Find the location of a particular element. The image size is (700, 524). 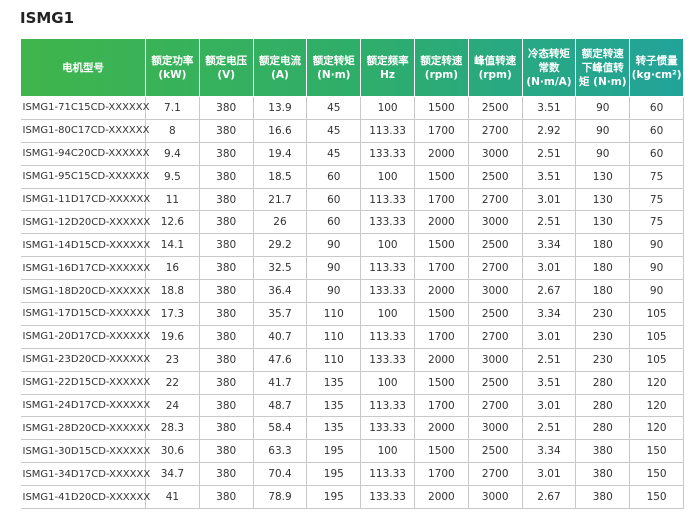

value-cell: 120 is located at coordinates (656, 405).